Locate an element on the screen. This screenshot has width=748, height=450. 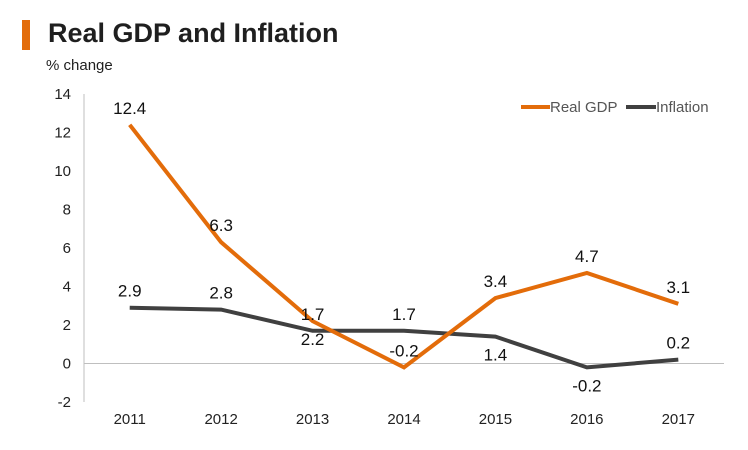
y-axis-unit-label: % change is located at coordinates (79, 65).